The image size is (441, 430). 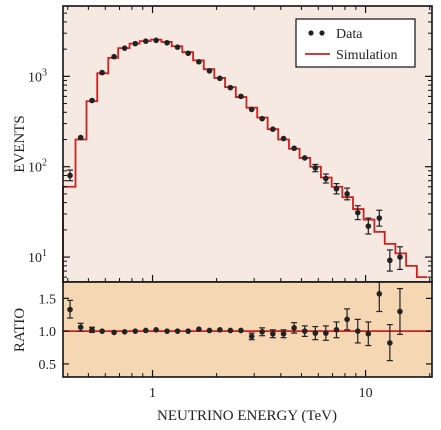 What do you see at coordinates (37, 167) in the screenshot?
I see `main-y-tick-label: 10²` at bounding box center [37, 167].